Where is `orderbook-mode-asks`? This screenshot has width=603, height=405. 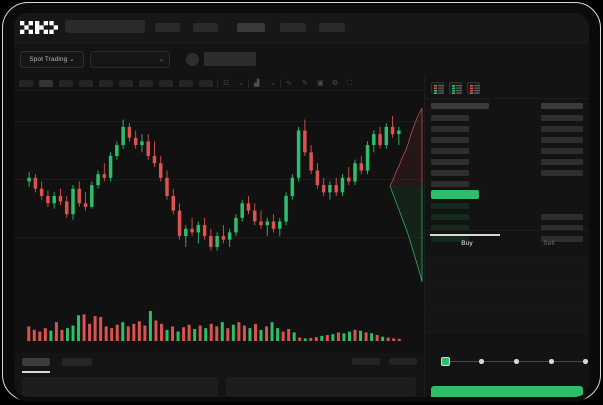
orderbook-mode-asks is located at coordinates (473, 88).